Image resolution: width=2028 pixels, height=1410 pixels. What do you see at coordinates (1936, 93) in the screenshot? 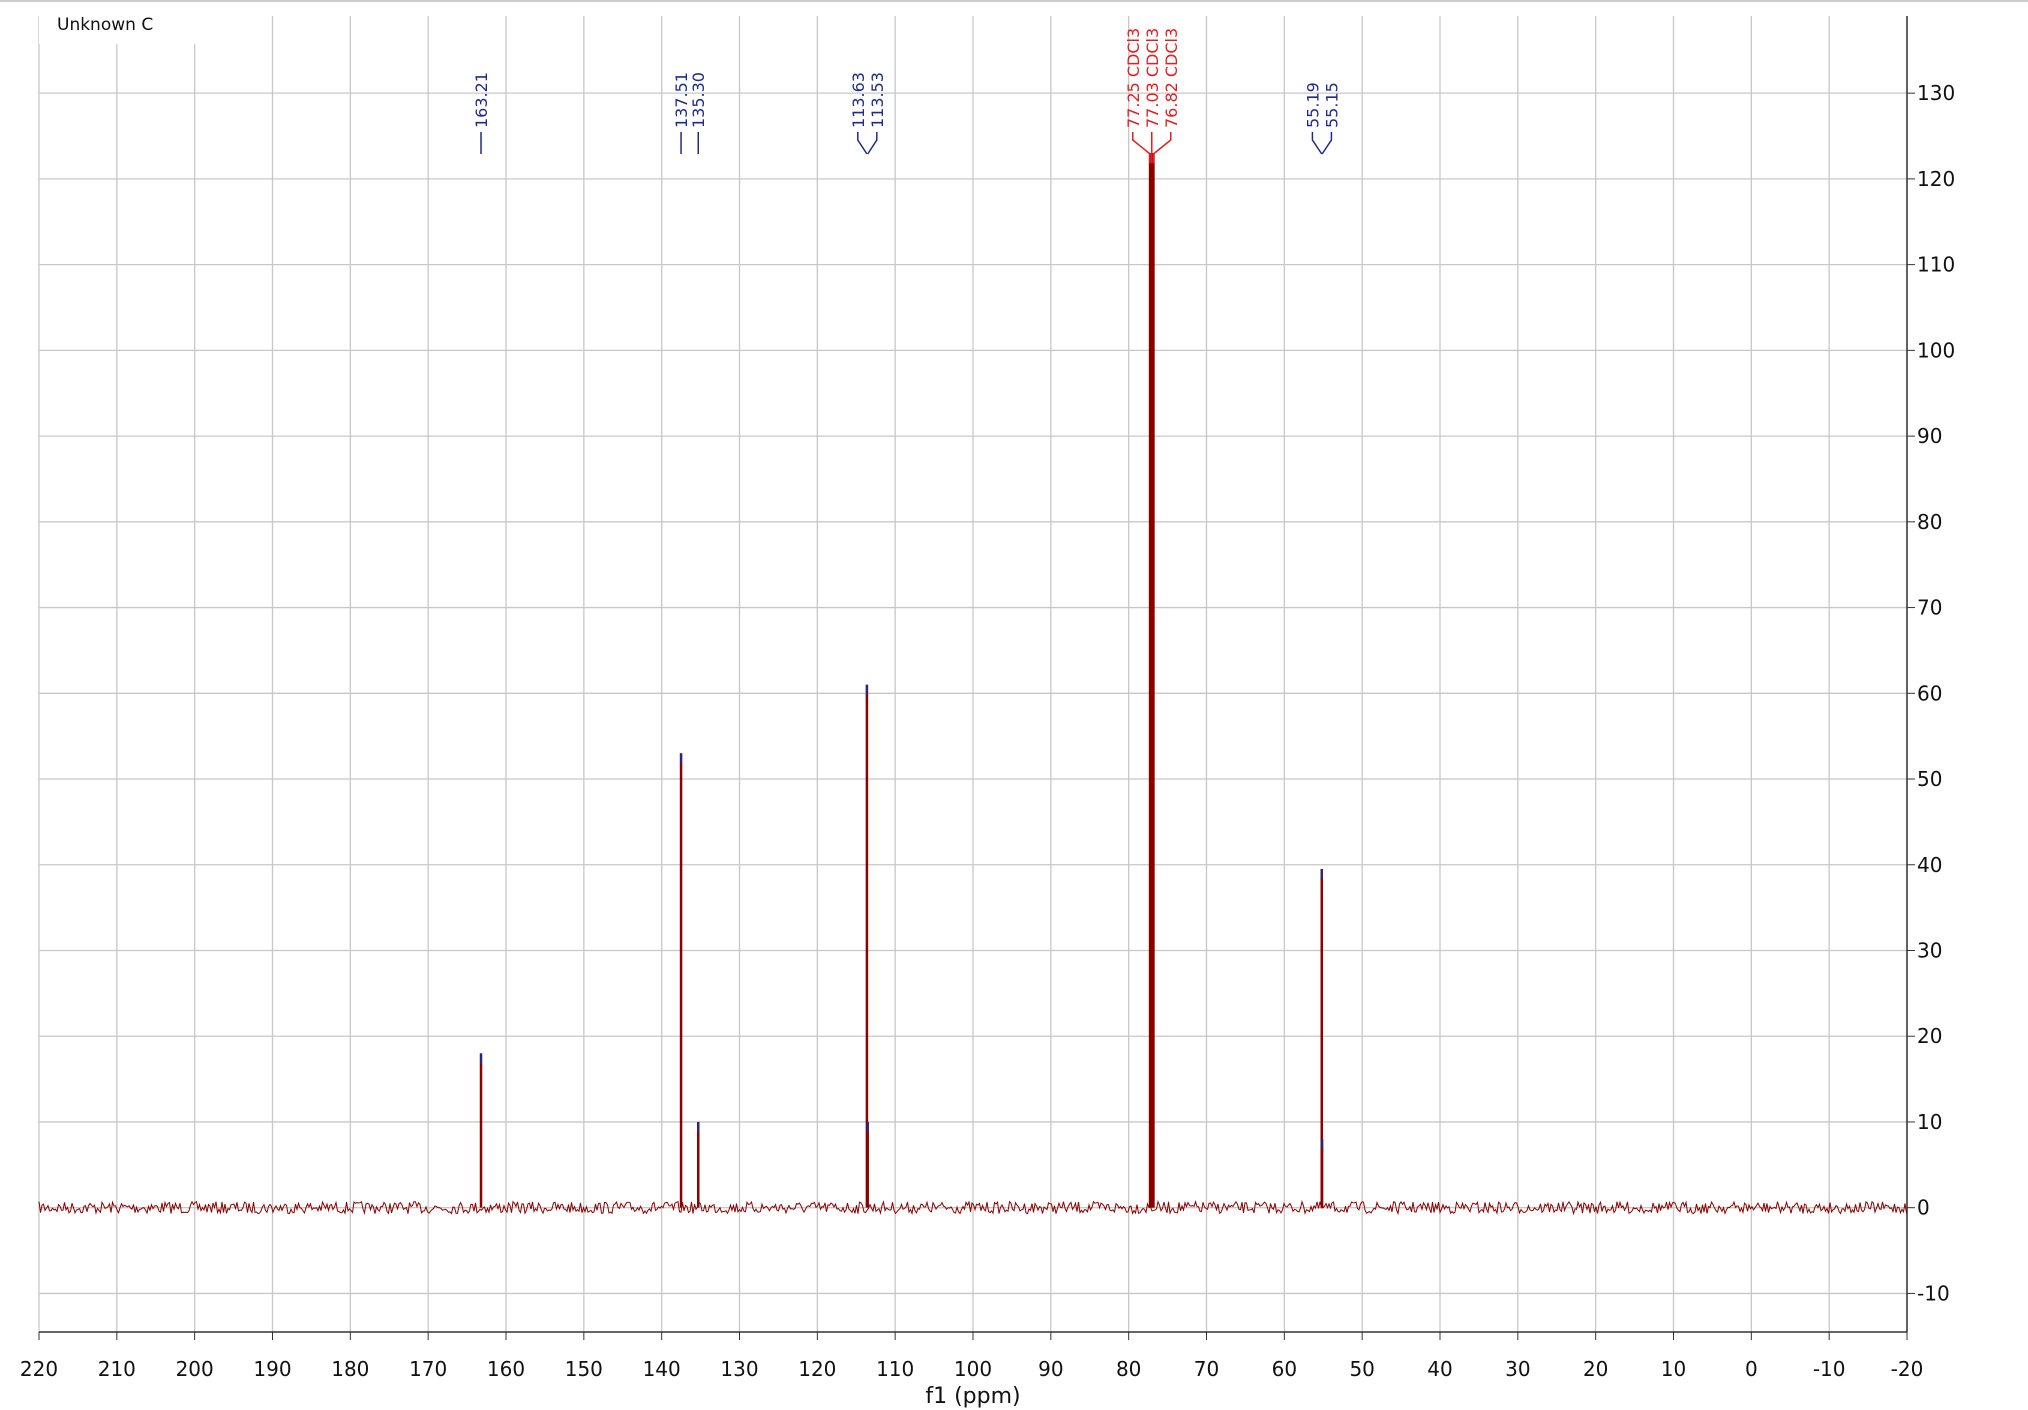
I see `y-tick-label: 130` at bounding box center [1936, 93].